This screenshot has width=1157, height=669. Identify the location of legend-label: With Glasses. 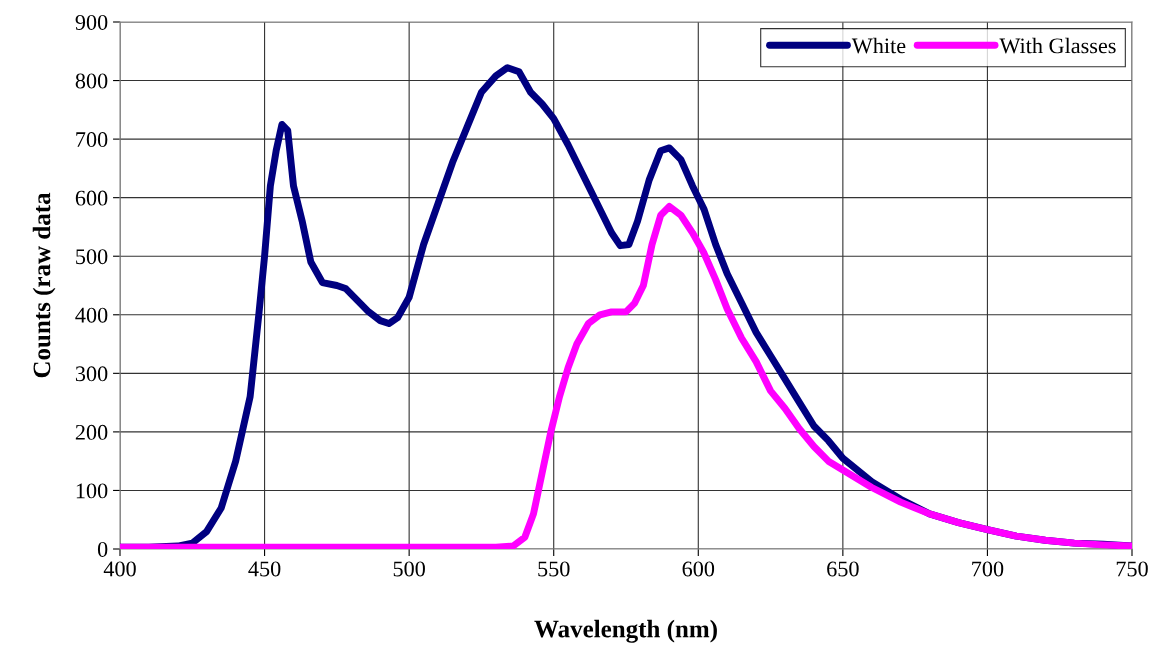
(1057, 45).